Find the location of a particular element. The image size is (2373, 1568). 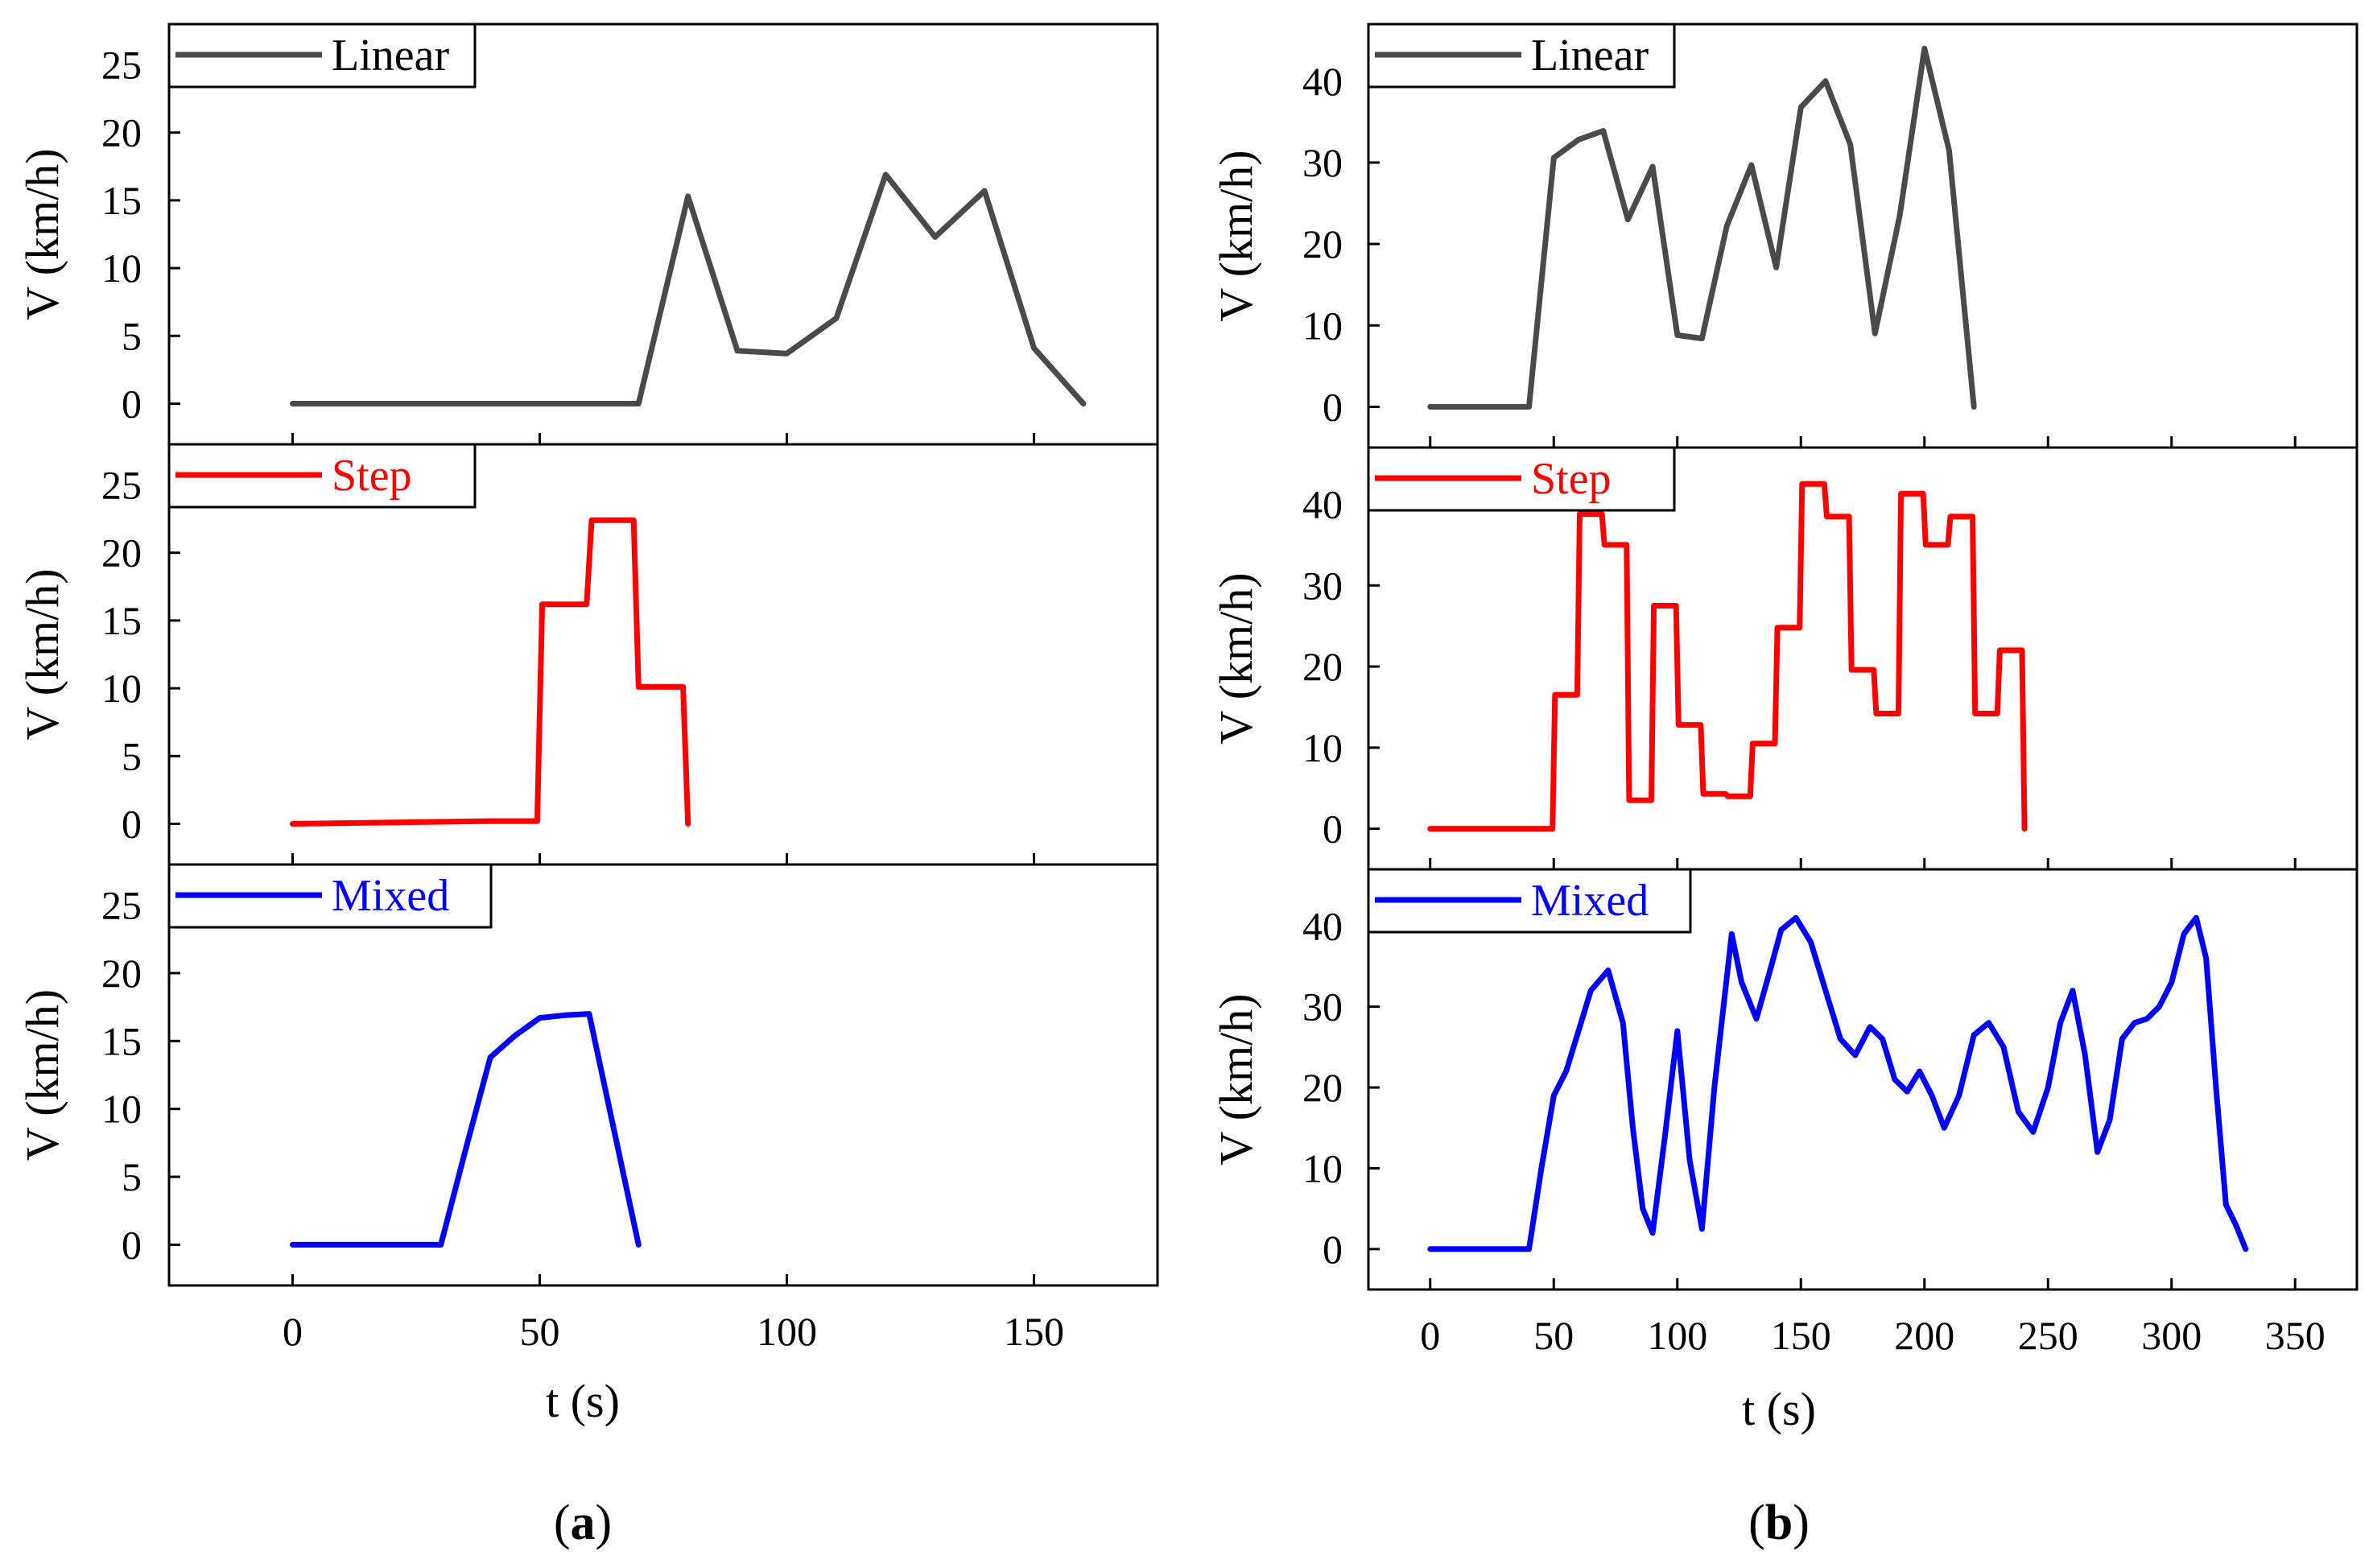

x-tick-label: 300 is located at coordinates (2171, 1335).